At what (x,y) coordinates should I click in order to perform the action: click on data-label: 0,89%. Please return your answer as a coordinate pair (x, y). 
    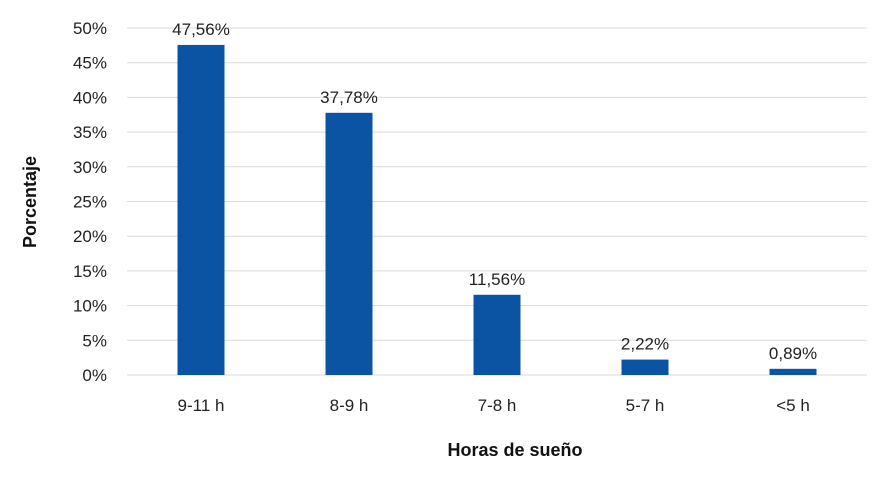
    Looking at the image, I should click on (793, 353).